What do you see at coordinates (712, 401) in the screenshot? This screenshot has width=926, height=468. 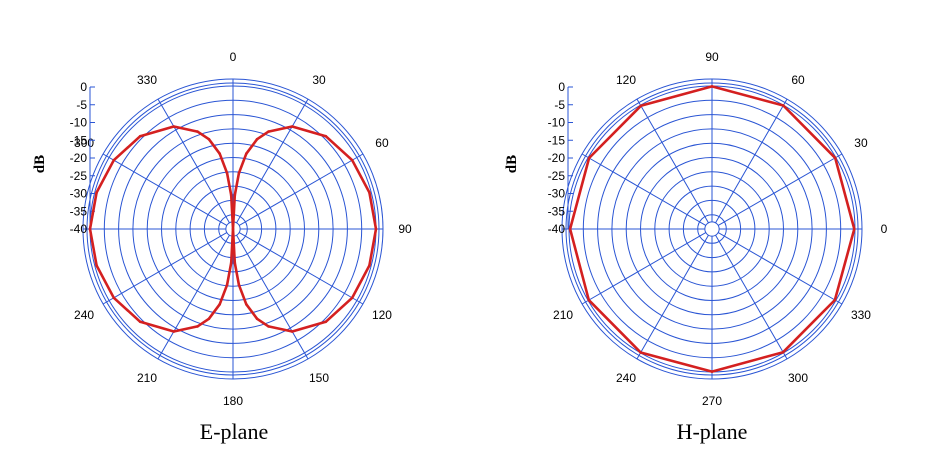 I see `angle-tick-label: 270` at bounding box center [712, 401].